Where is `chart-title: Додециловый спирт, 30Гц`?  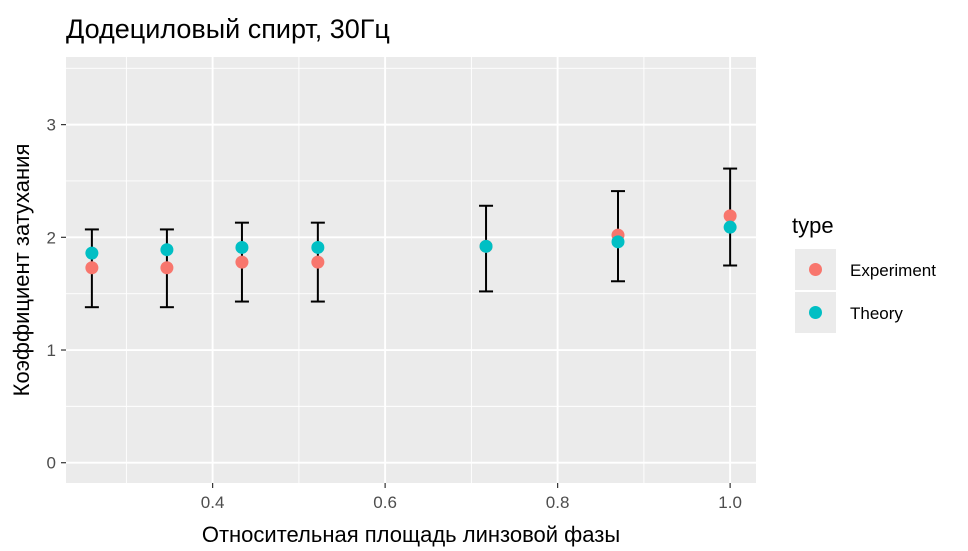
chart-title: Додециловый спирт, 30Гц is located at coordinates (228, 29).